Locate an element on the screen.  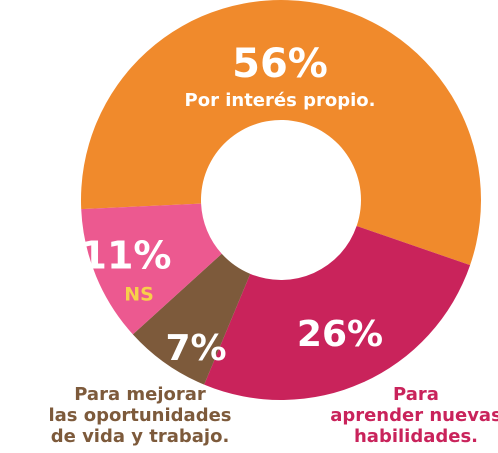
category-label: Por interés propio. is located at coordinates (280, 100).